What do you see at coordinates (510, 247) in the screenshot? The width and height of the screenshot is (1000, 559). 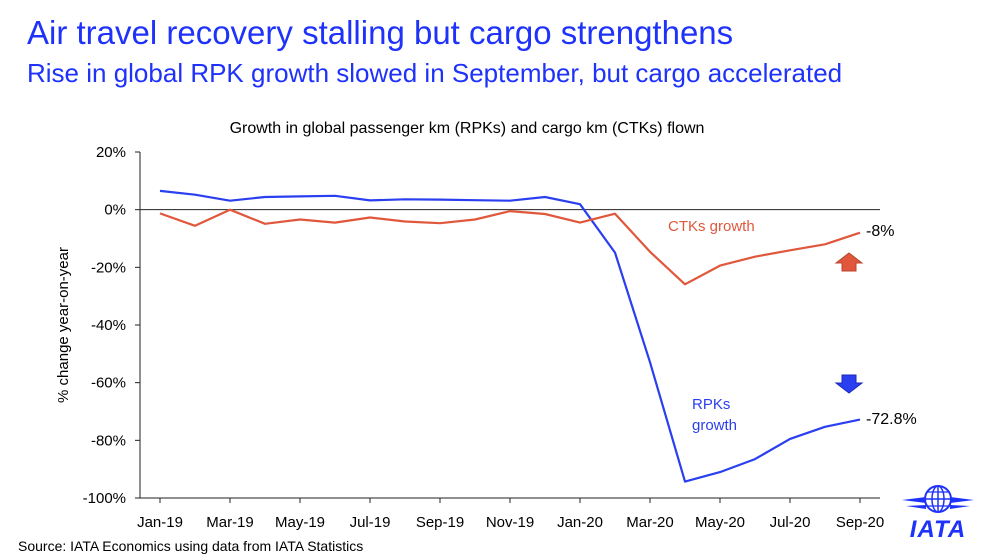 I see `series-line-ctk` at bounding box center [510, 247].